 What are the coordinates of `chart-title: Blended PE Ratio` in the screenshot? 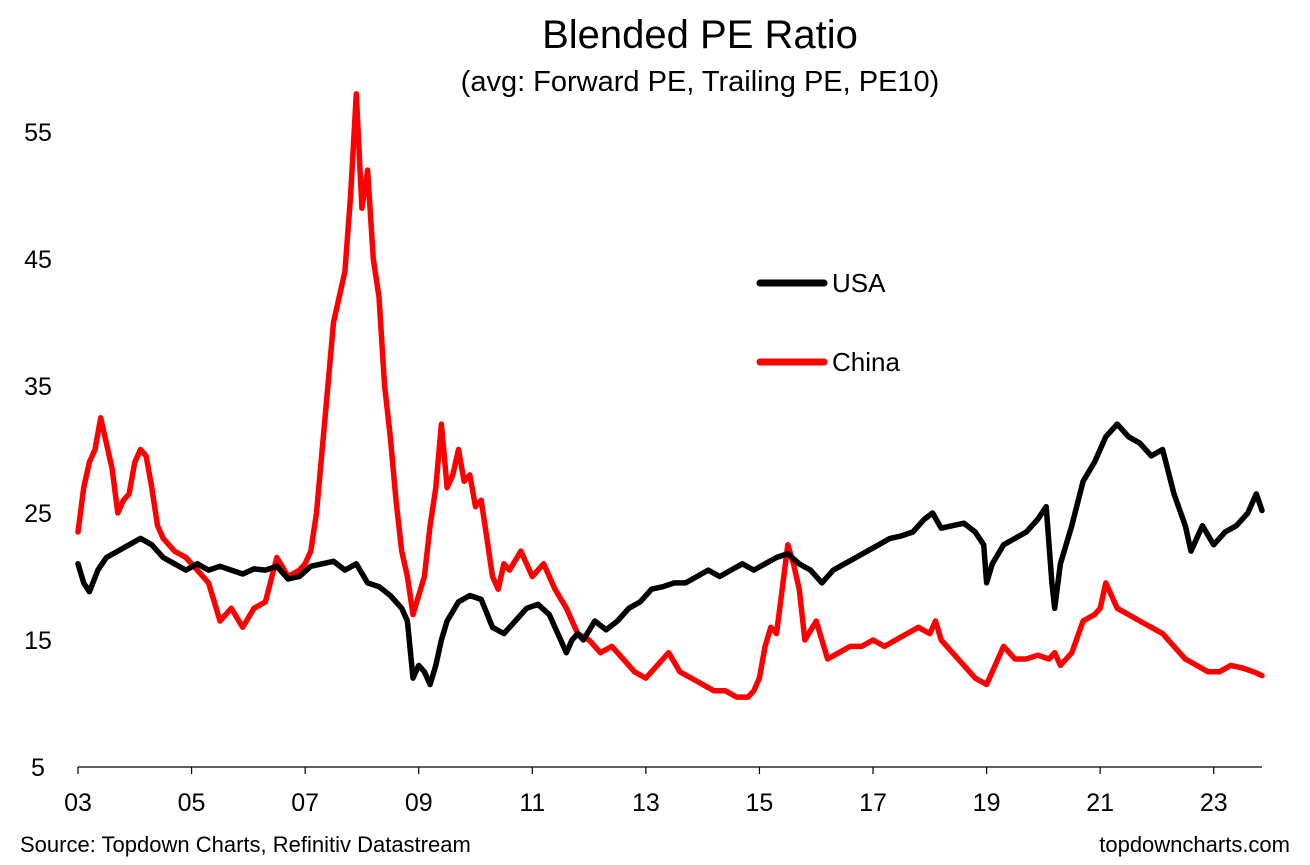 It's located at (700, 35).